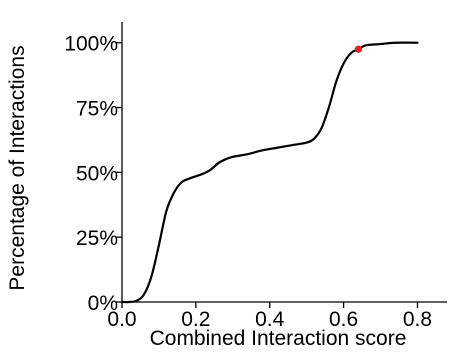 This screenshot has height=352, width=462. What do you see at coordinates (97, 238) in the screenshot?
I see `y-tick-label: 25%` at bounding box center [97, 238].